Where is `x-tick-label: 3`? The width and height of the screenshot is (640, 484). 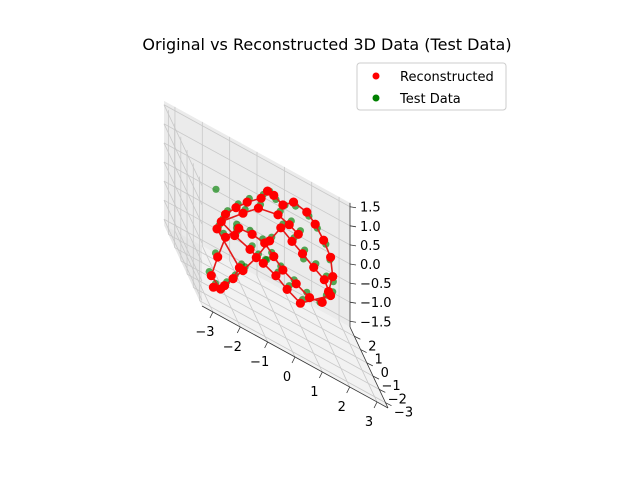 x-tick-label: 3 is located at coordinates (369, 422).